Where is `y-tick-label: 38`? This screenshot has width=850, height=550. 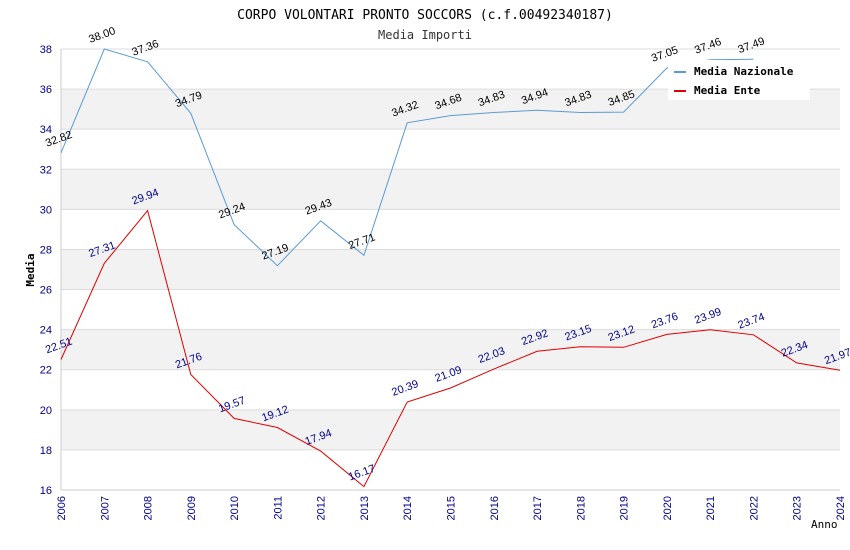
y-tick-label: 38 is located at coordinates (46, 50).